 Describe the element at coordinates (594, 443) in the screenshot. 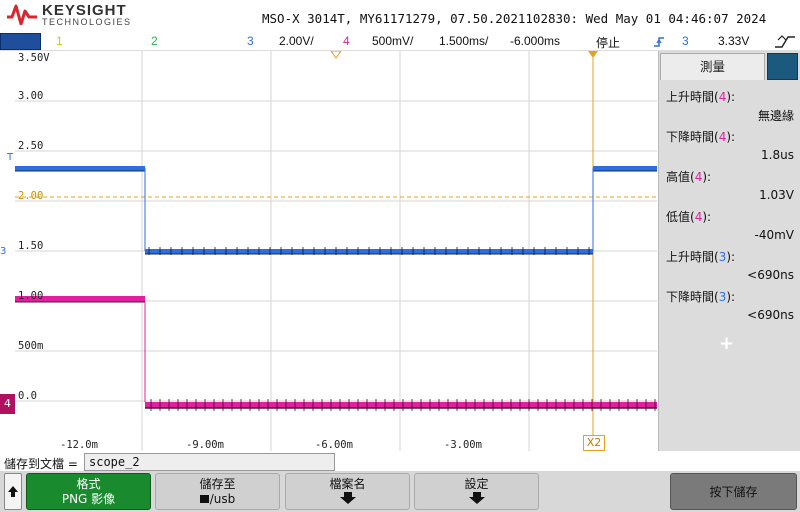

I see `cursor-x2-label: X2` at that location.